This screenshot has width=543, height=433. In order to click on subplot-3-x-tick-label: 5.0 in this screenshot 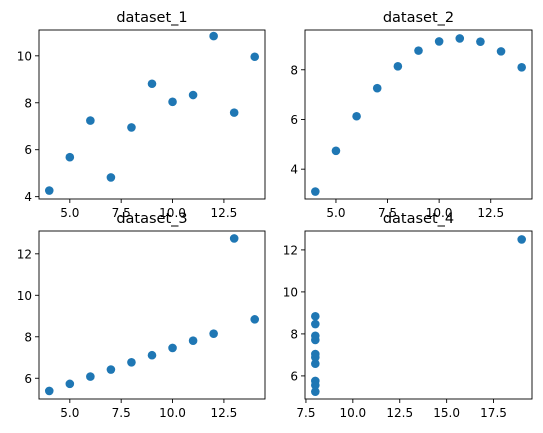, I will do `click(69, 413)`.